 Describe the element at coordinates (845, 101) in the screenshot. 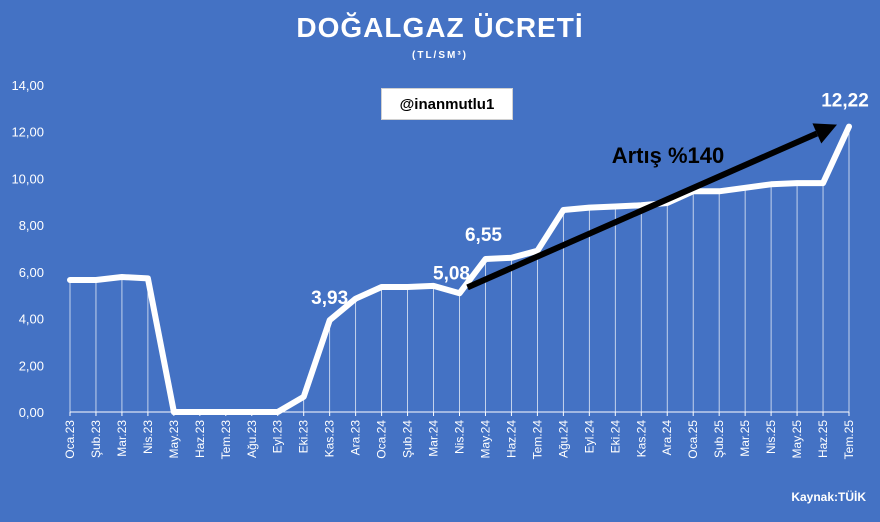

I see `data-label: 12,22` at that location.